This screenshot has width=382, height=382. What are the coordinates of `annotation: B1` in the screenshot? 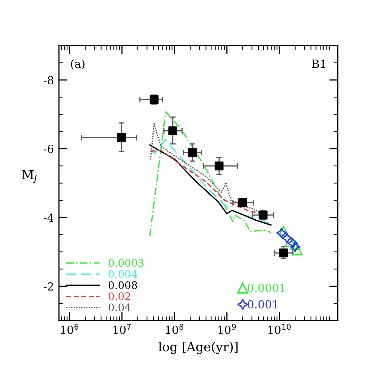 It's located at (319, 64).